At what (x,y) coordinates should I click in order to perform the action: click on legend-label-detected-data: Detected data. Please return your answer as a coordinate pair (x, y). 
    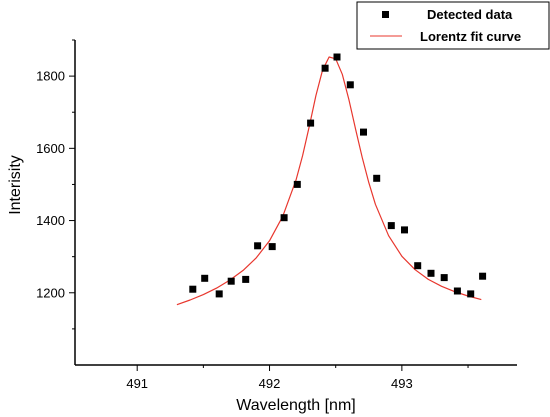
    Looking at the image, I should click on (470, 14).